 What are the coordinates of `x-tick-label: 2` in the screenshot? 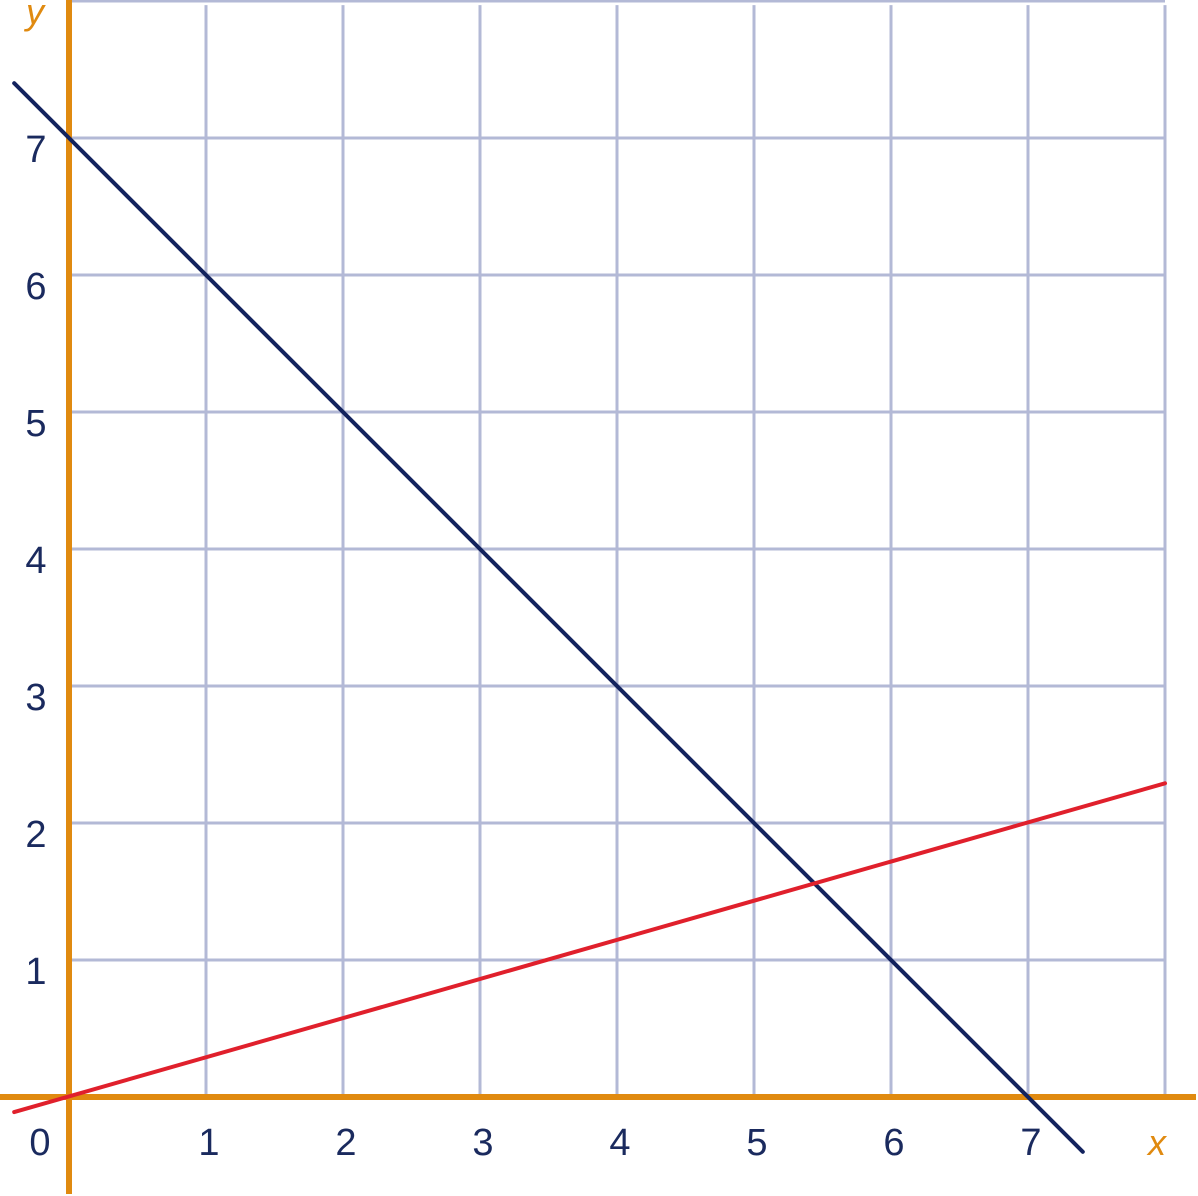 It's located at (345, 1143).